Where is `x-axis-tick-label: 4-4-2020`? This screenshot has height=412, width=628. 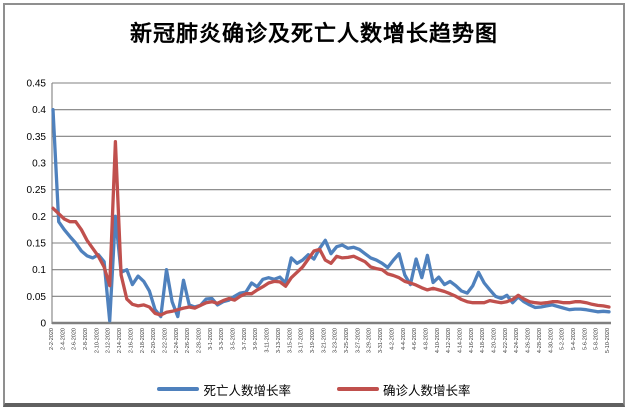 x-axis-tick-label: 4-4-2020 is located at coordinates (404, 339).